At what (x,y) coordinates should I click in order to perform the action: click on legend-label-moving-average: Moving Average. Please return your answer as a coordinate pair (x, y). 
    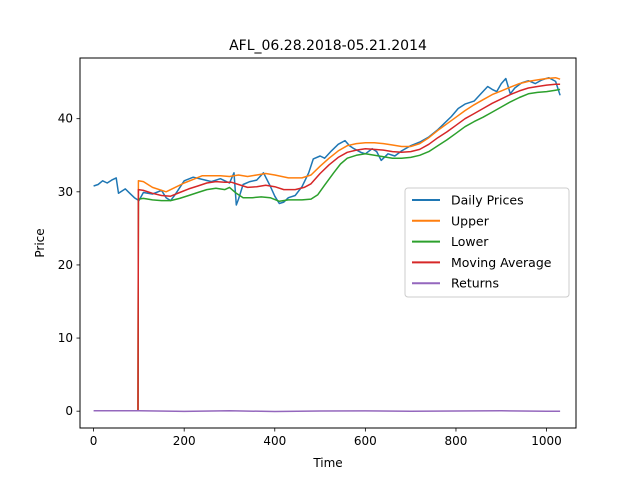
    Looking at the image, I should click on (501, 262).